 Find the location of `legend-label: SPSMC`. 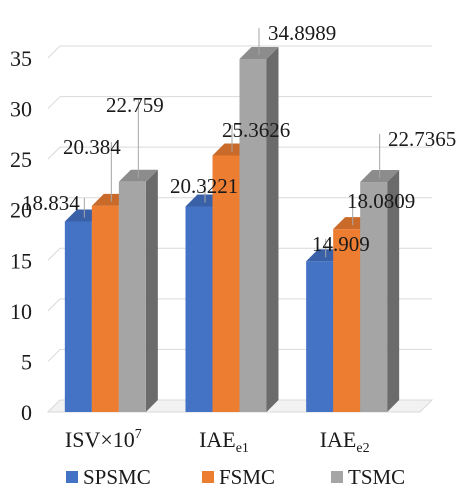

legend-label: SPSMC is located at coordinates (117, 477).